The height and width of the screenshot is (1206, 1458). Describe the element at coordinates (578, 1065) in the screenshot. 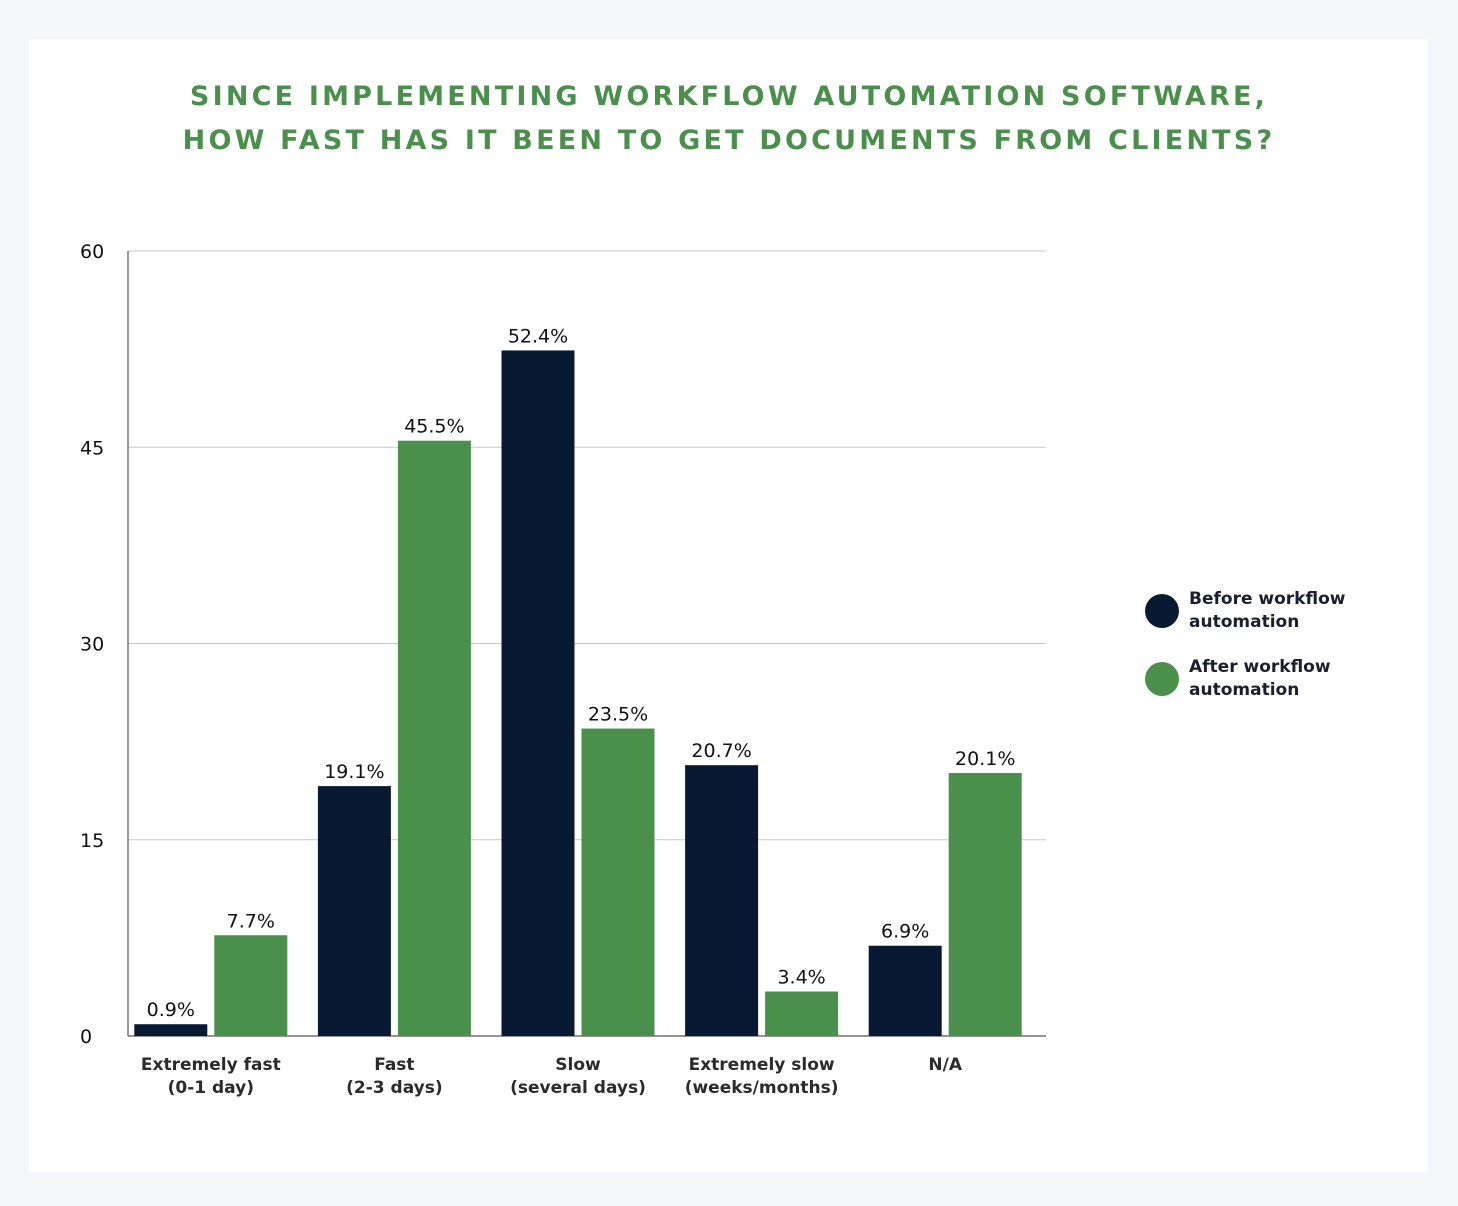

I see `x-category-label: Slow` at that location.